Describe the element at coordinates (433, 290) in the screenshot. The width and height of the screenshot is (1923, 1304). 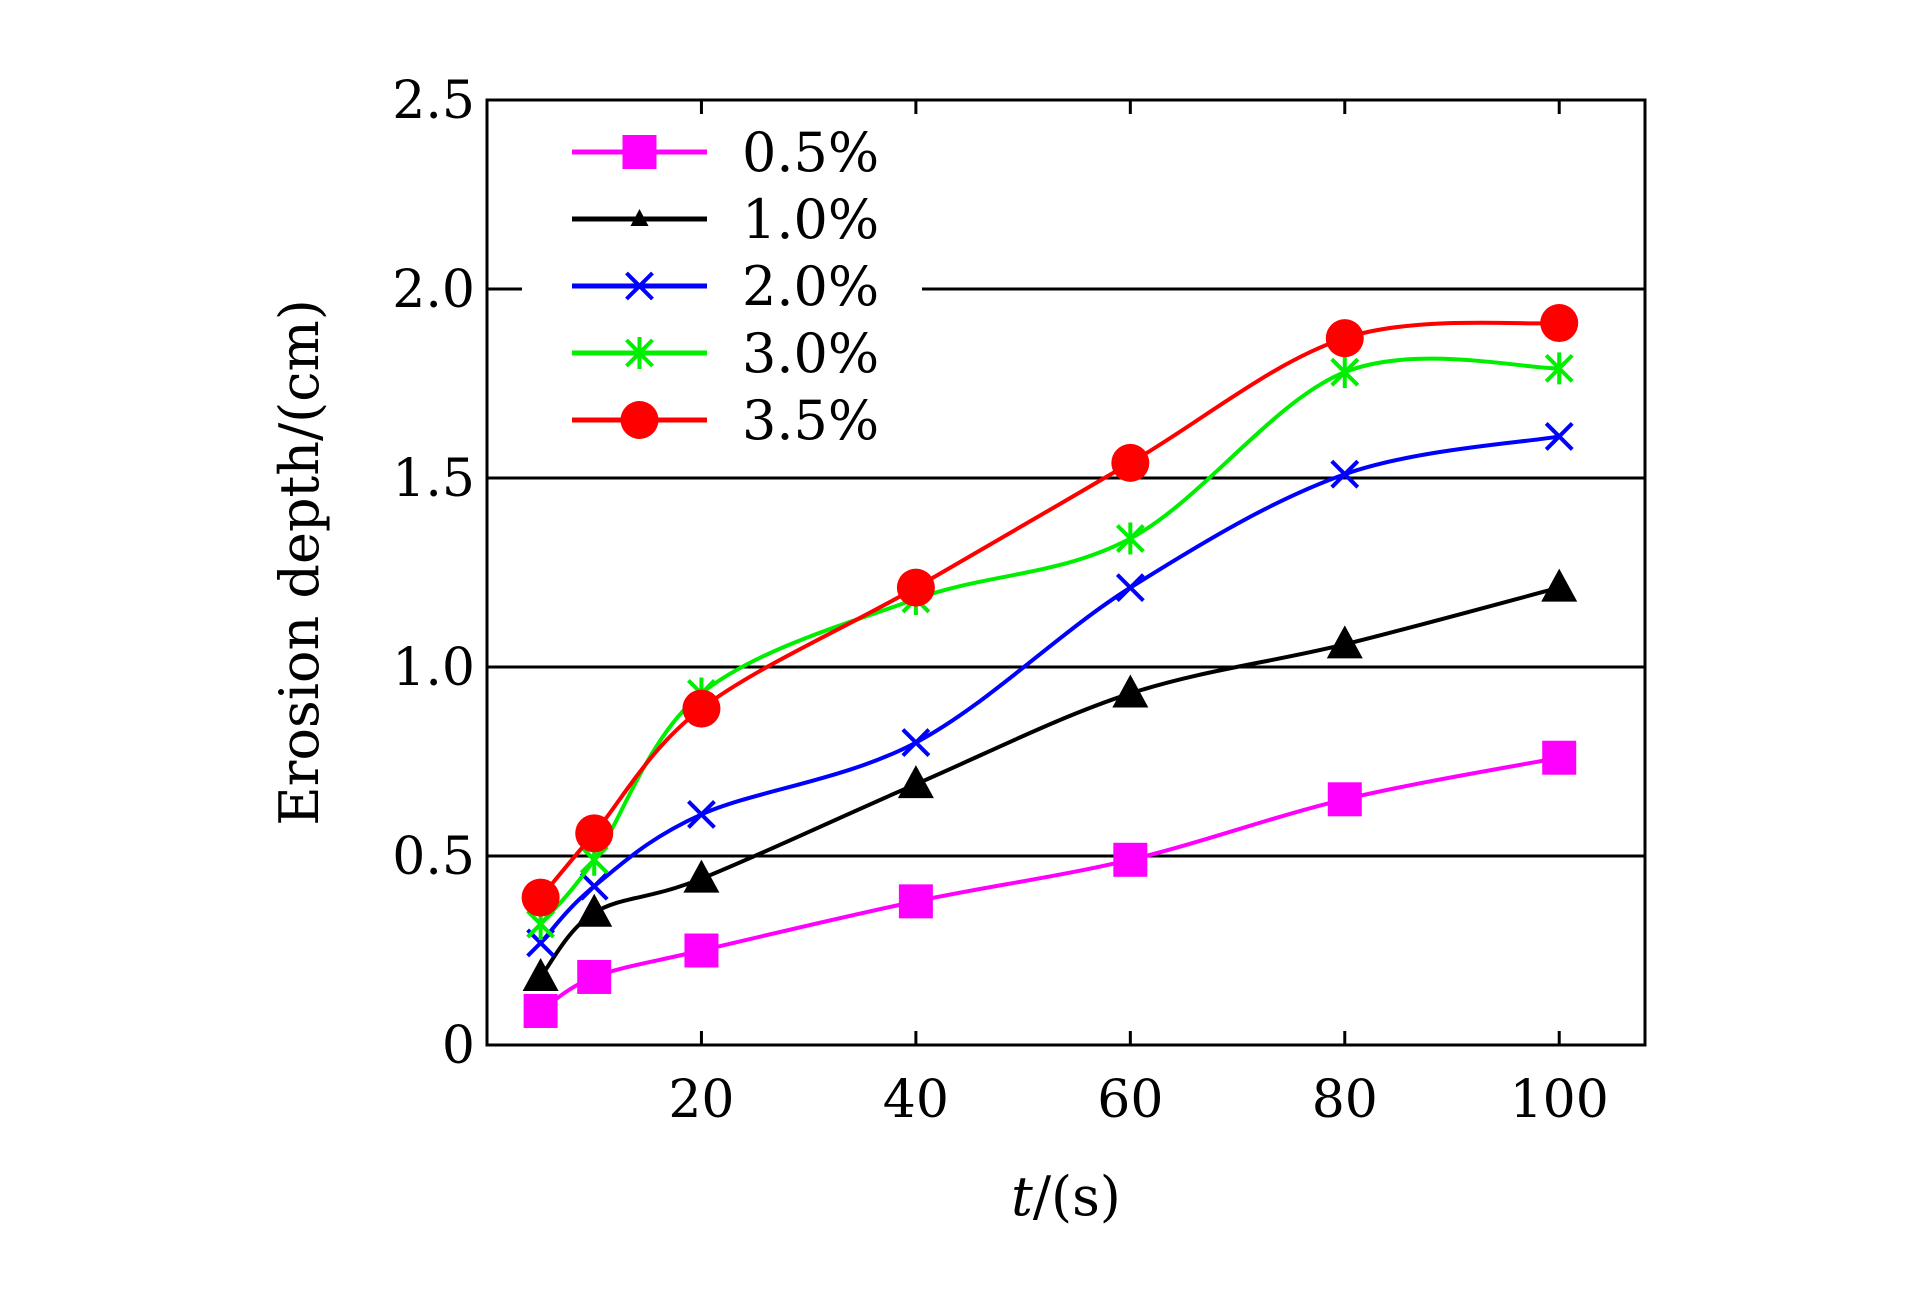
I see `y-tick-label: 2.0` at that location.